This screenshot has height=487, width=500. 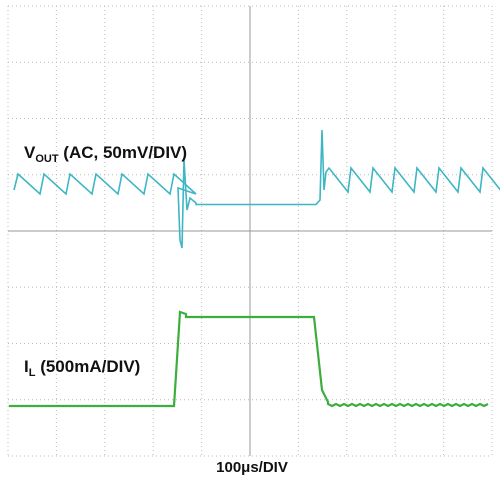 I want to click on il-label: IL (500mA/DIV), so click(x=82, y=368).